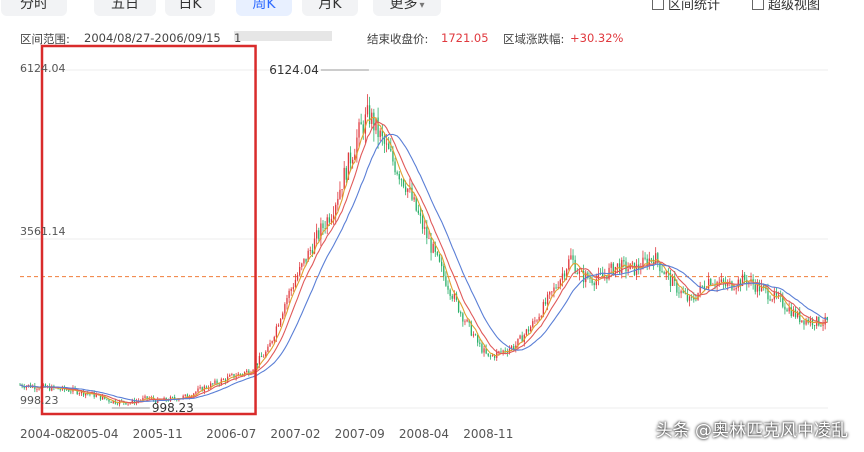  I want to click on y-tick-label-0: 6124.04, so click(43, 68).